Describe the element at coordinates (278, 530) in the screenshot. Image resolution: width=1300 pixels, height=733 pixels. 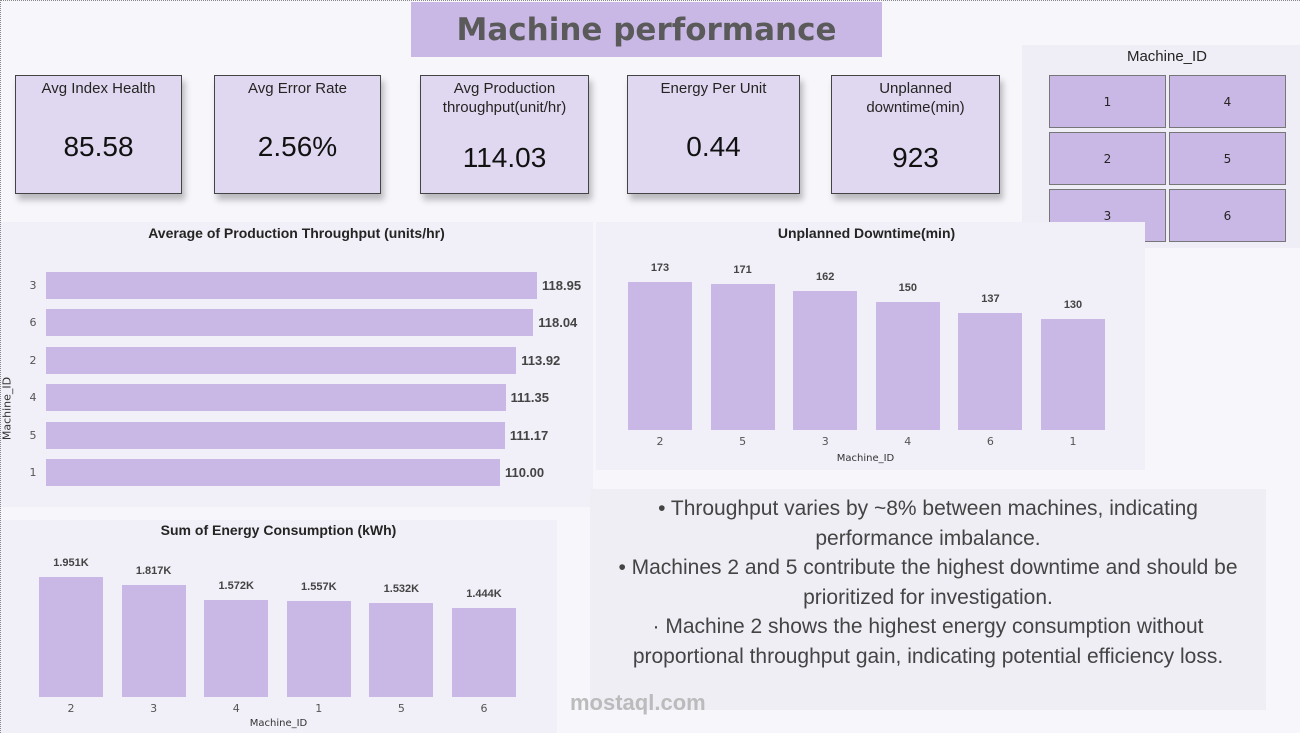
I see `chart-title: Sum of Energy Consumption (kWh)` at that location.